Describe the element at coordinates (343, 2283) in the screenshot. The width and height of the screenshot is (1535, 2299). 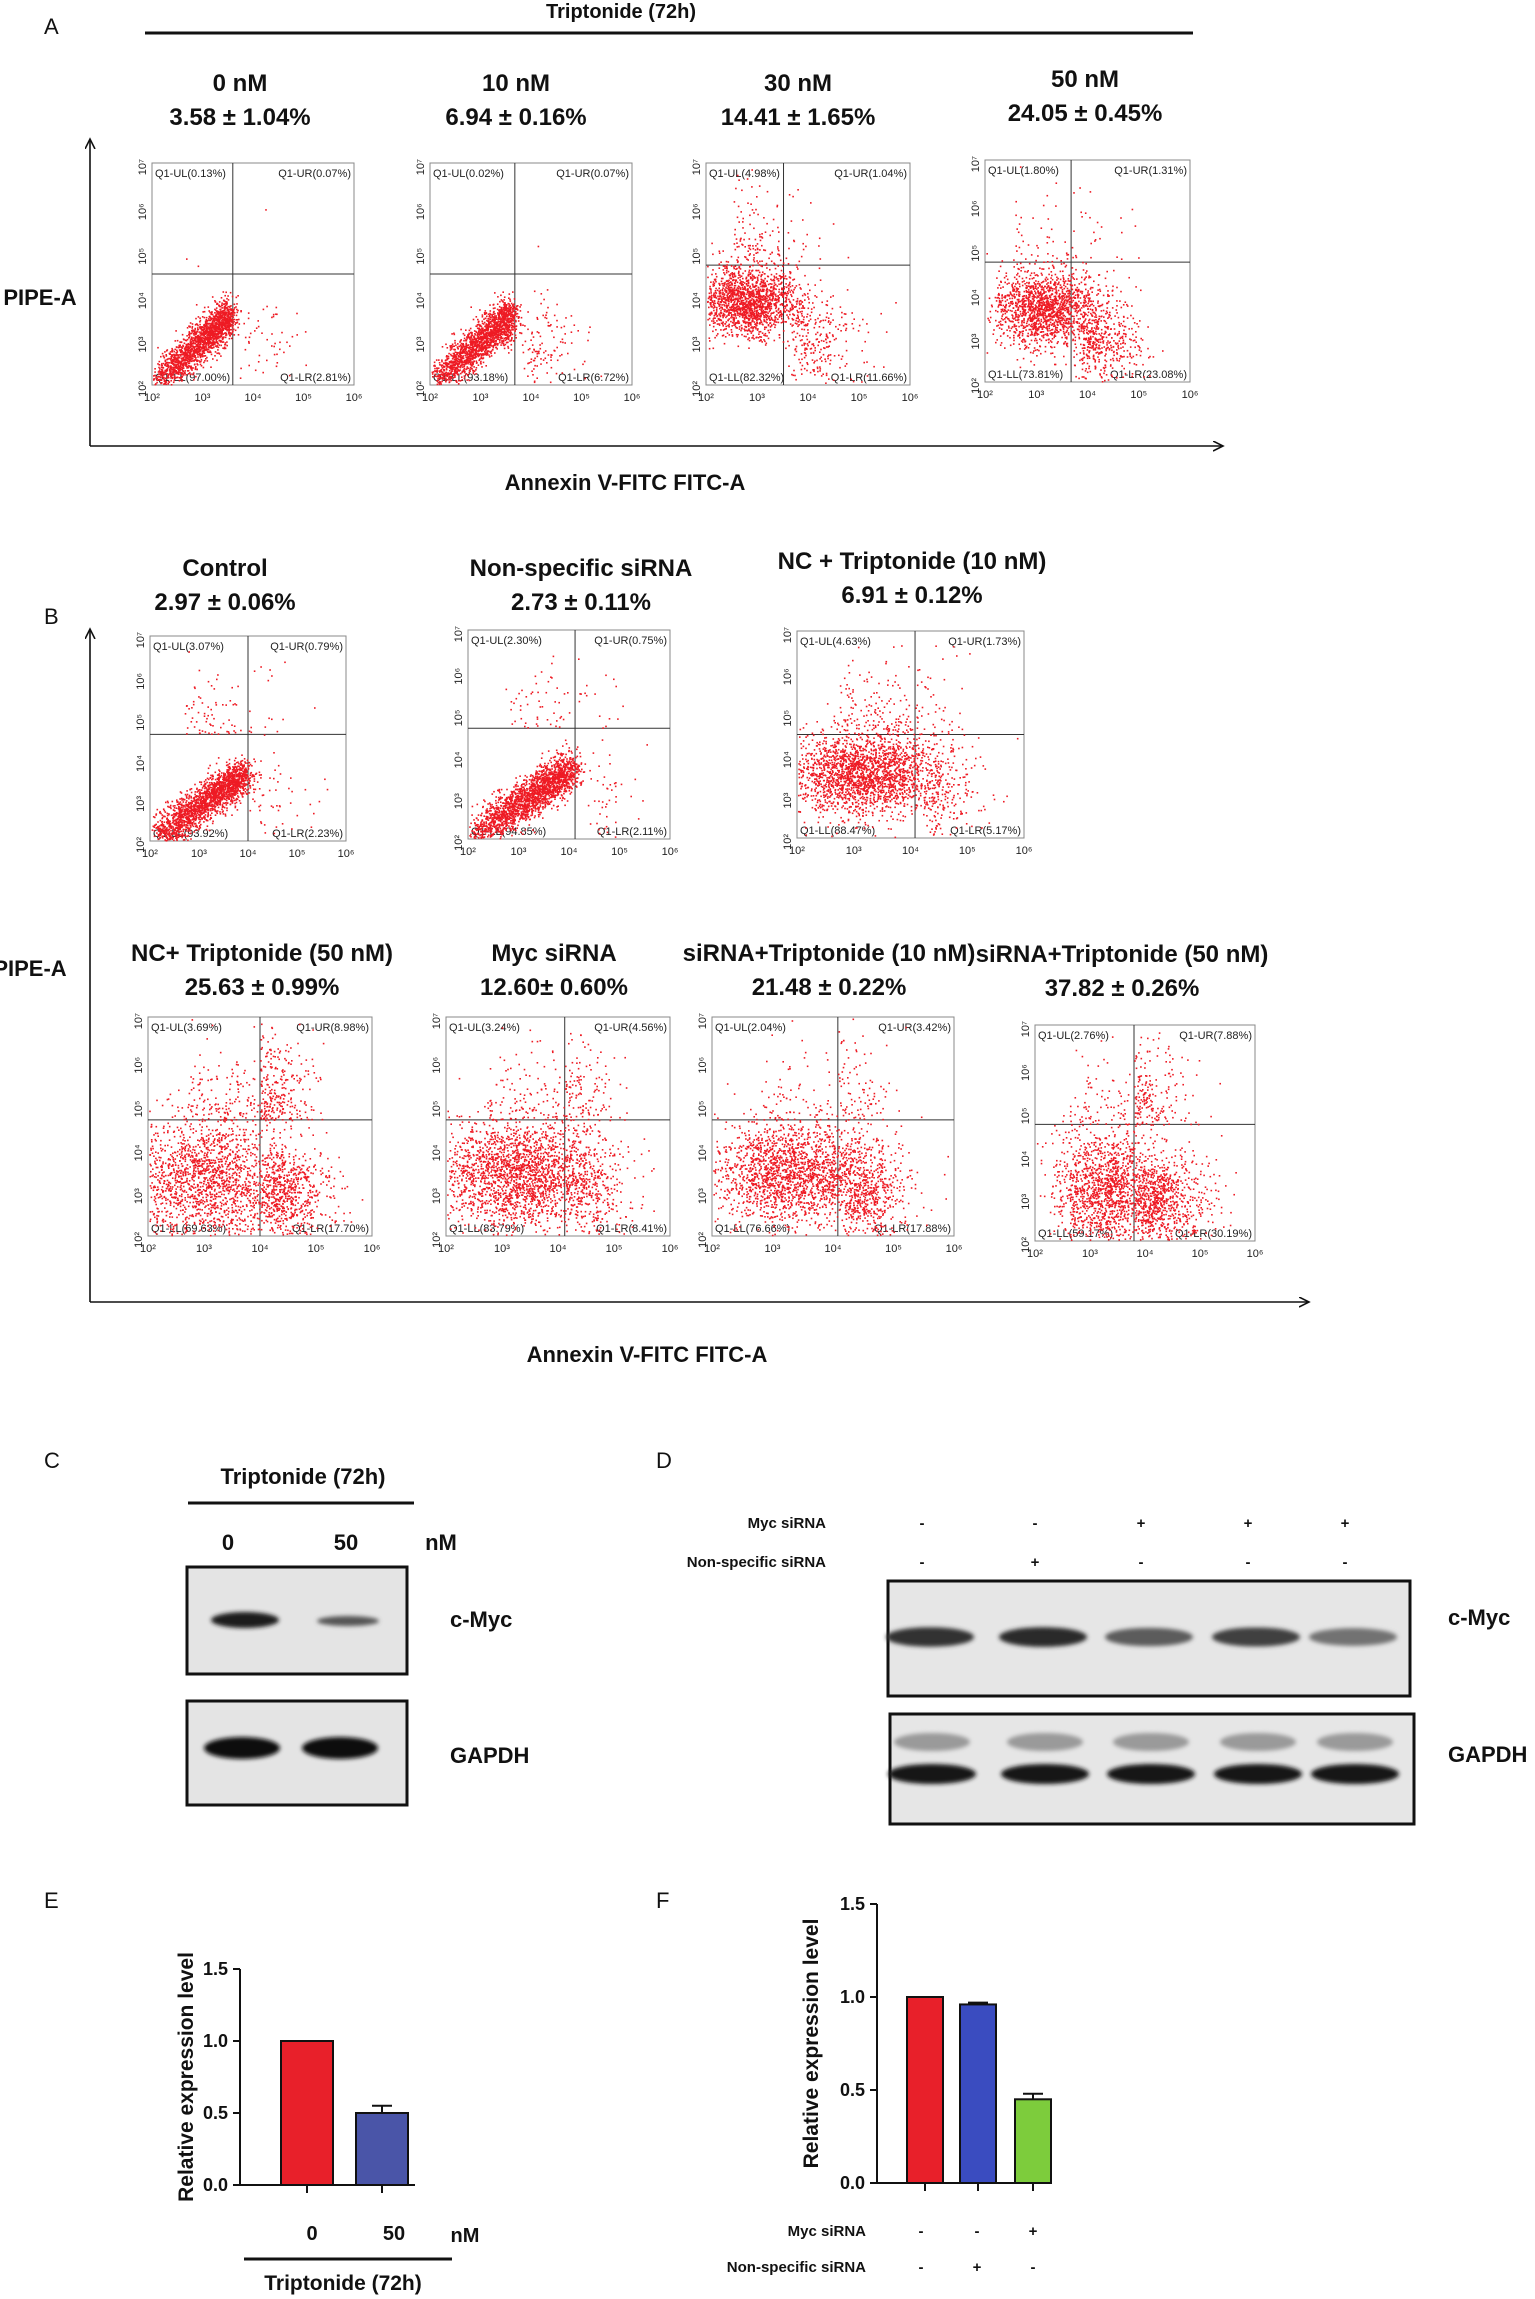
I see `chart-e-xlabel: Triptonide (72h)` at that location.